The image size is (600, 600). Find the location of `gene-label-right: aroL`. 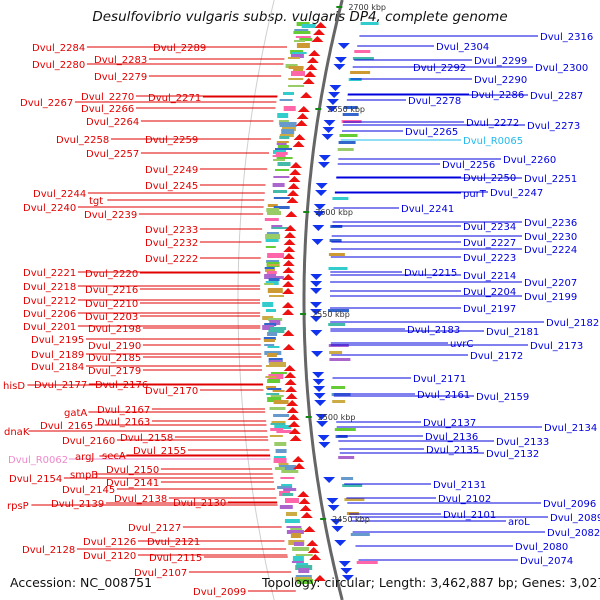

gene-label-right: aroL is located at coordinates (519, 522).